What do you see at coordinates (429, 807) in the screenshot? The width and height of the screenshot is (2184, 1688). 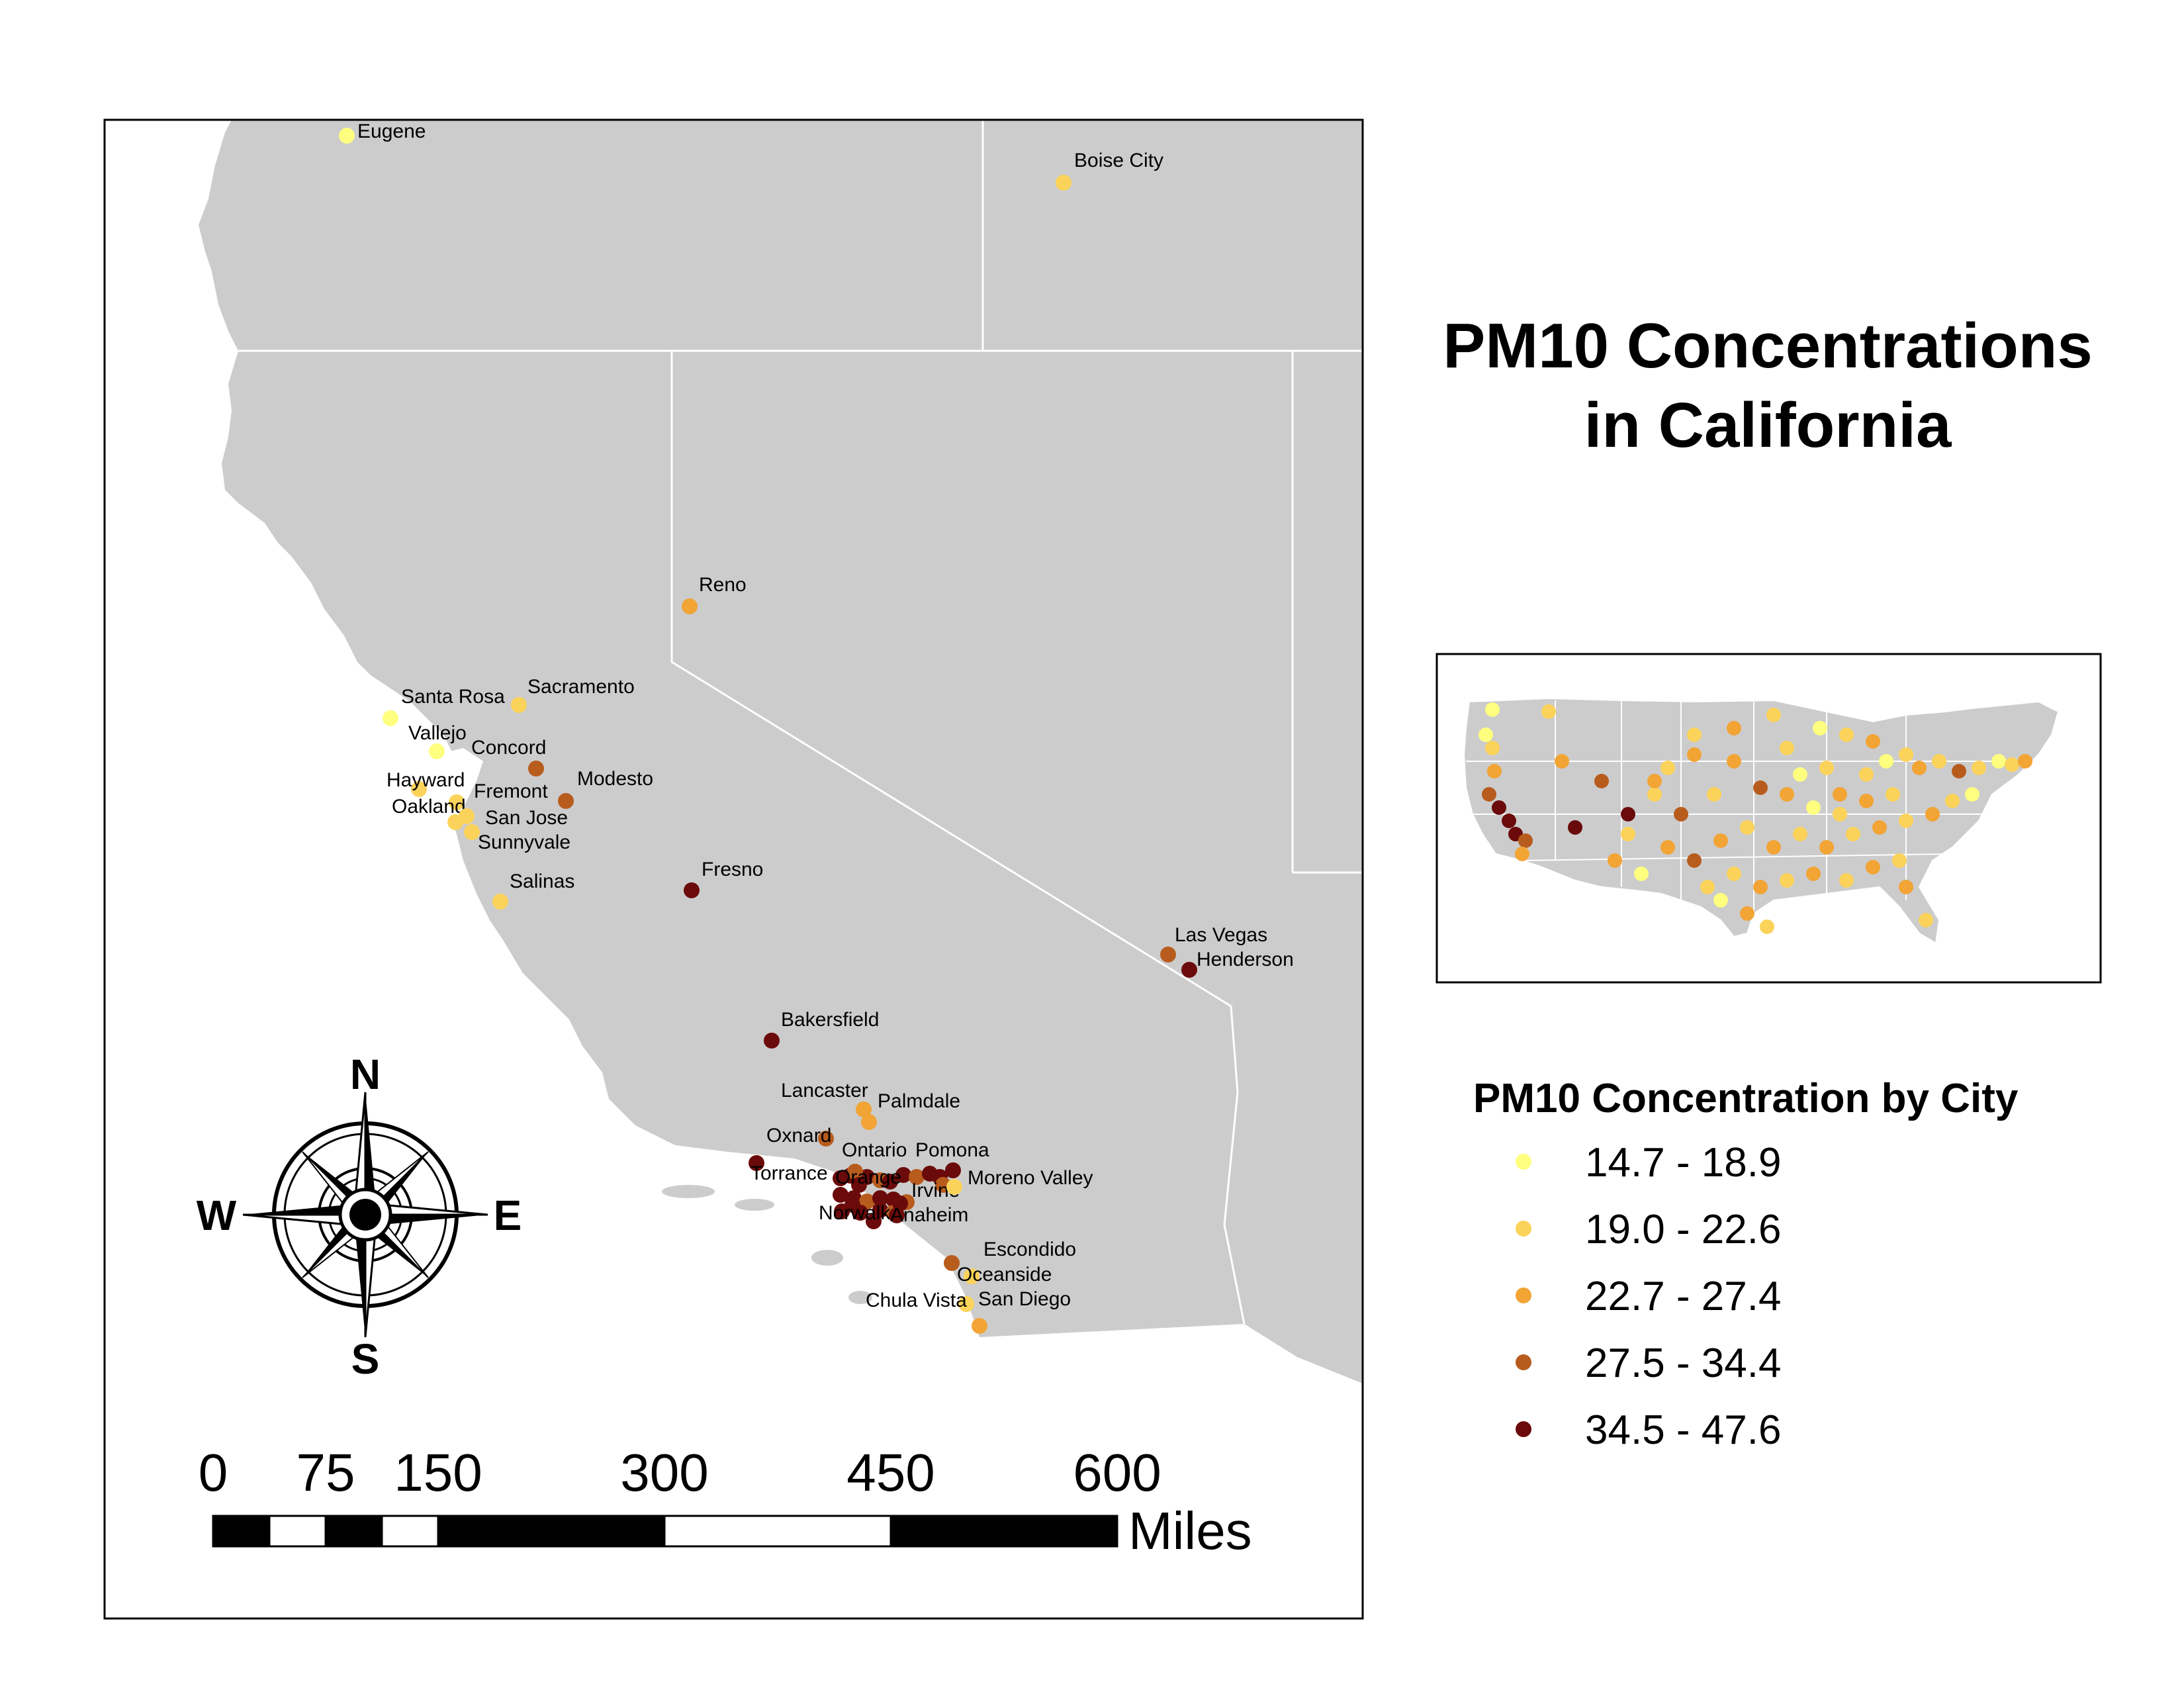 I see `city-label: Oakland` at bounding box center [429, 807].